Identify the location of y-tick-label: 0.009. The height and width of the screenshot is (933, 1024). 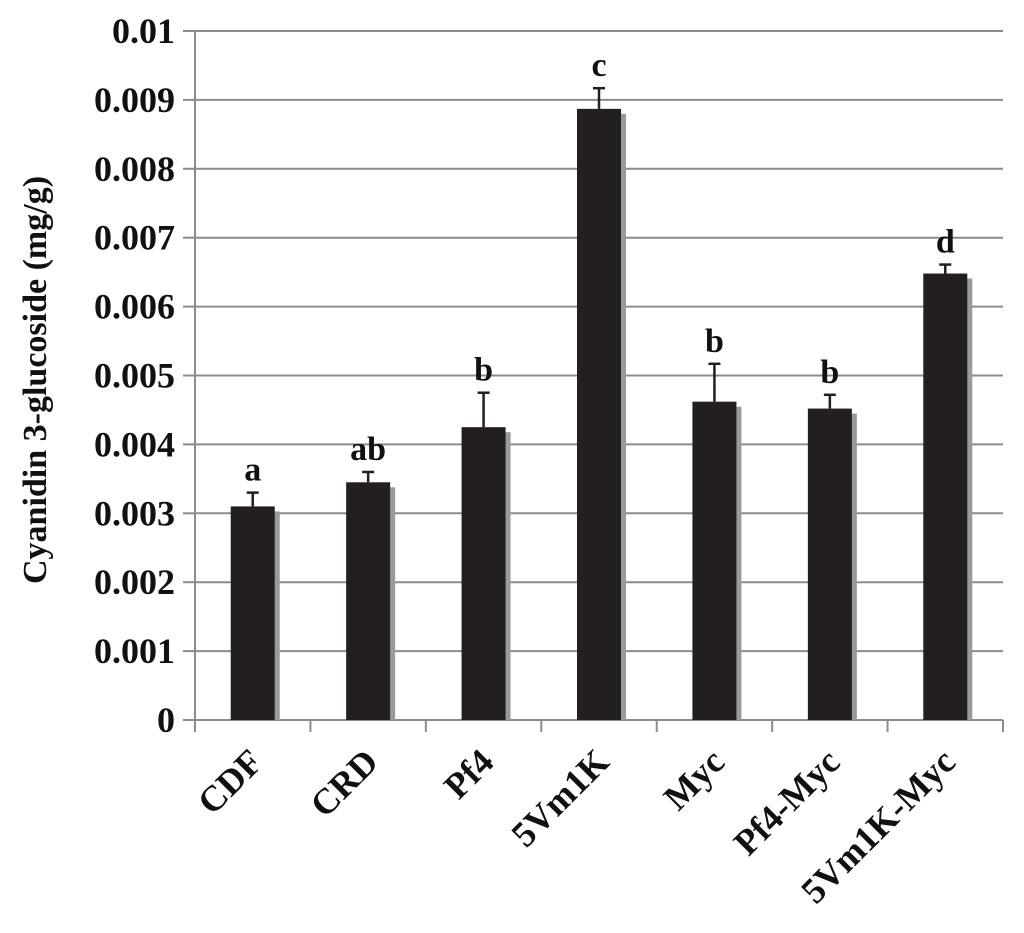
(134, 100).